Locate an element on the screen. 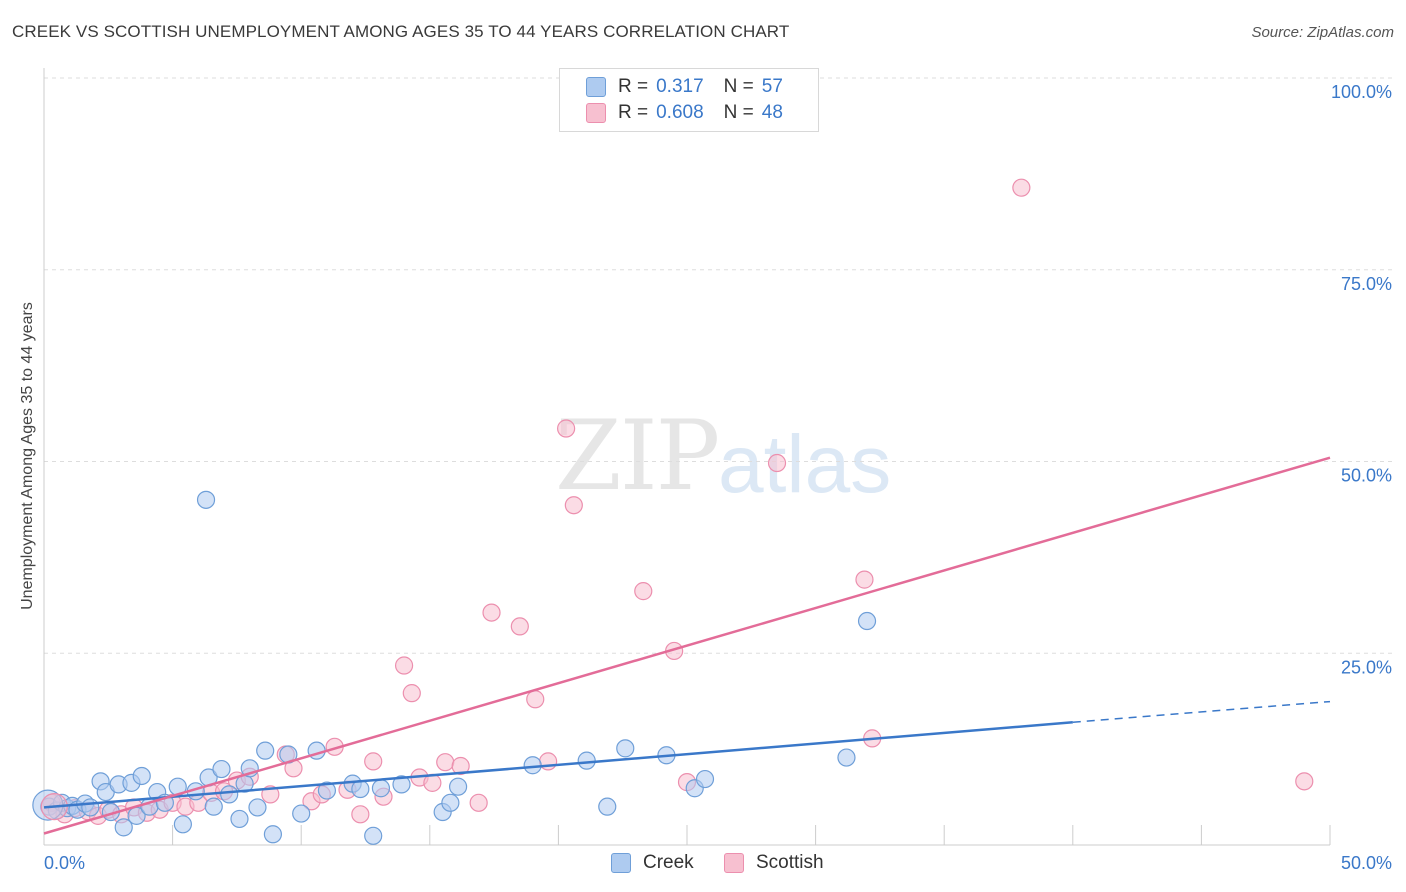 This screenshot has height=892, width=1406. creek-swatch is located at coordinates (596, 87).